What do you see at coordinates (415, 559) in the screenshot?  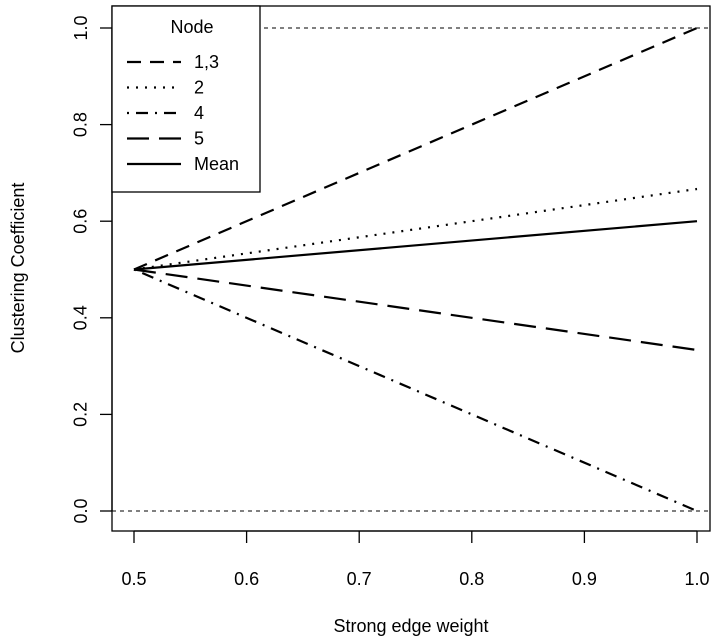 I see `x-axis: 0.5 0.6 0.7 0.8 0.9 1.0` at bounding box center [415, 559].